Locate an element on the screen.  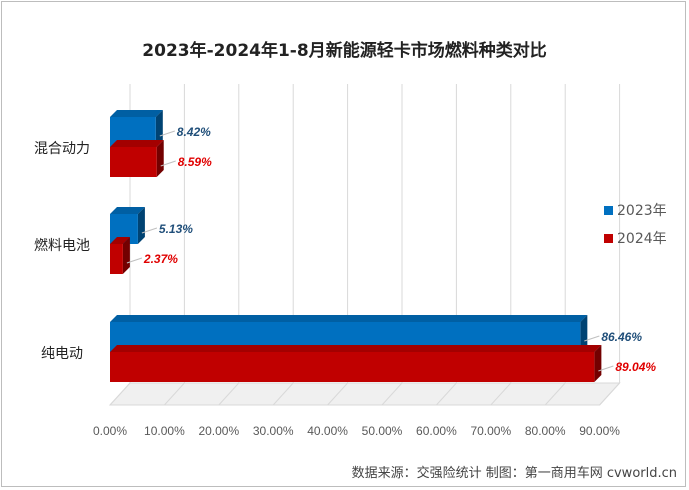
floor is located at coordinates (364, 394).